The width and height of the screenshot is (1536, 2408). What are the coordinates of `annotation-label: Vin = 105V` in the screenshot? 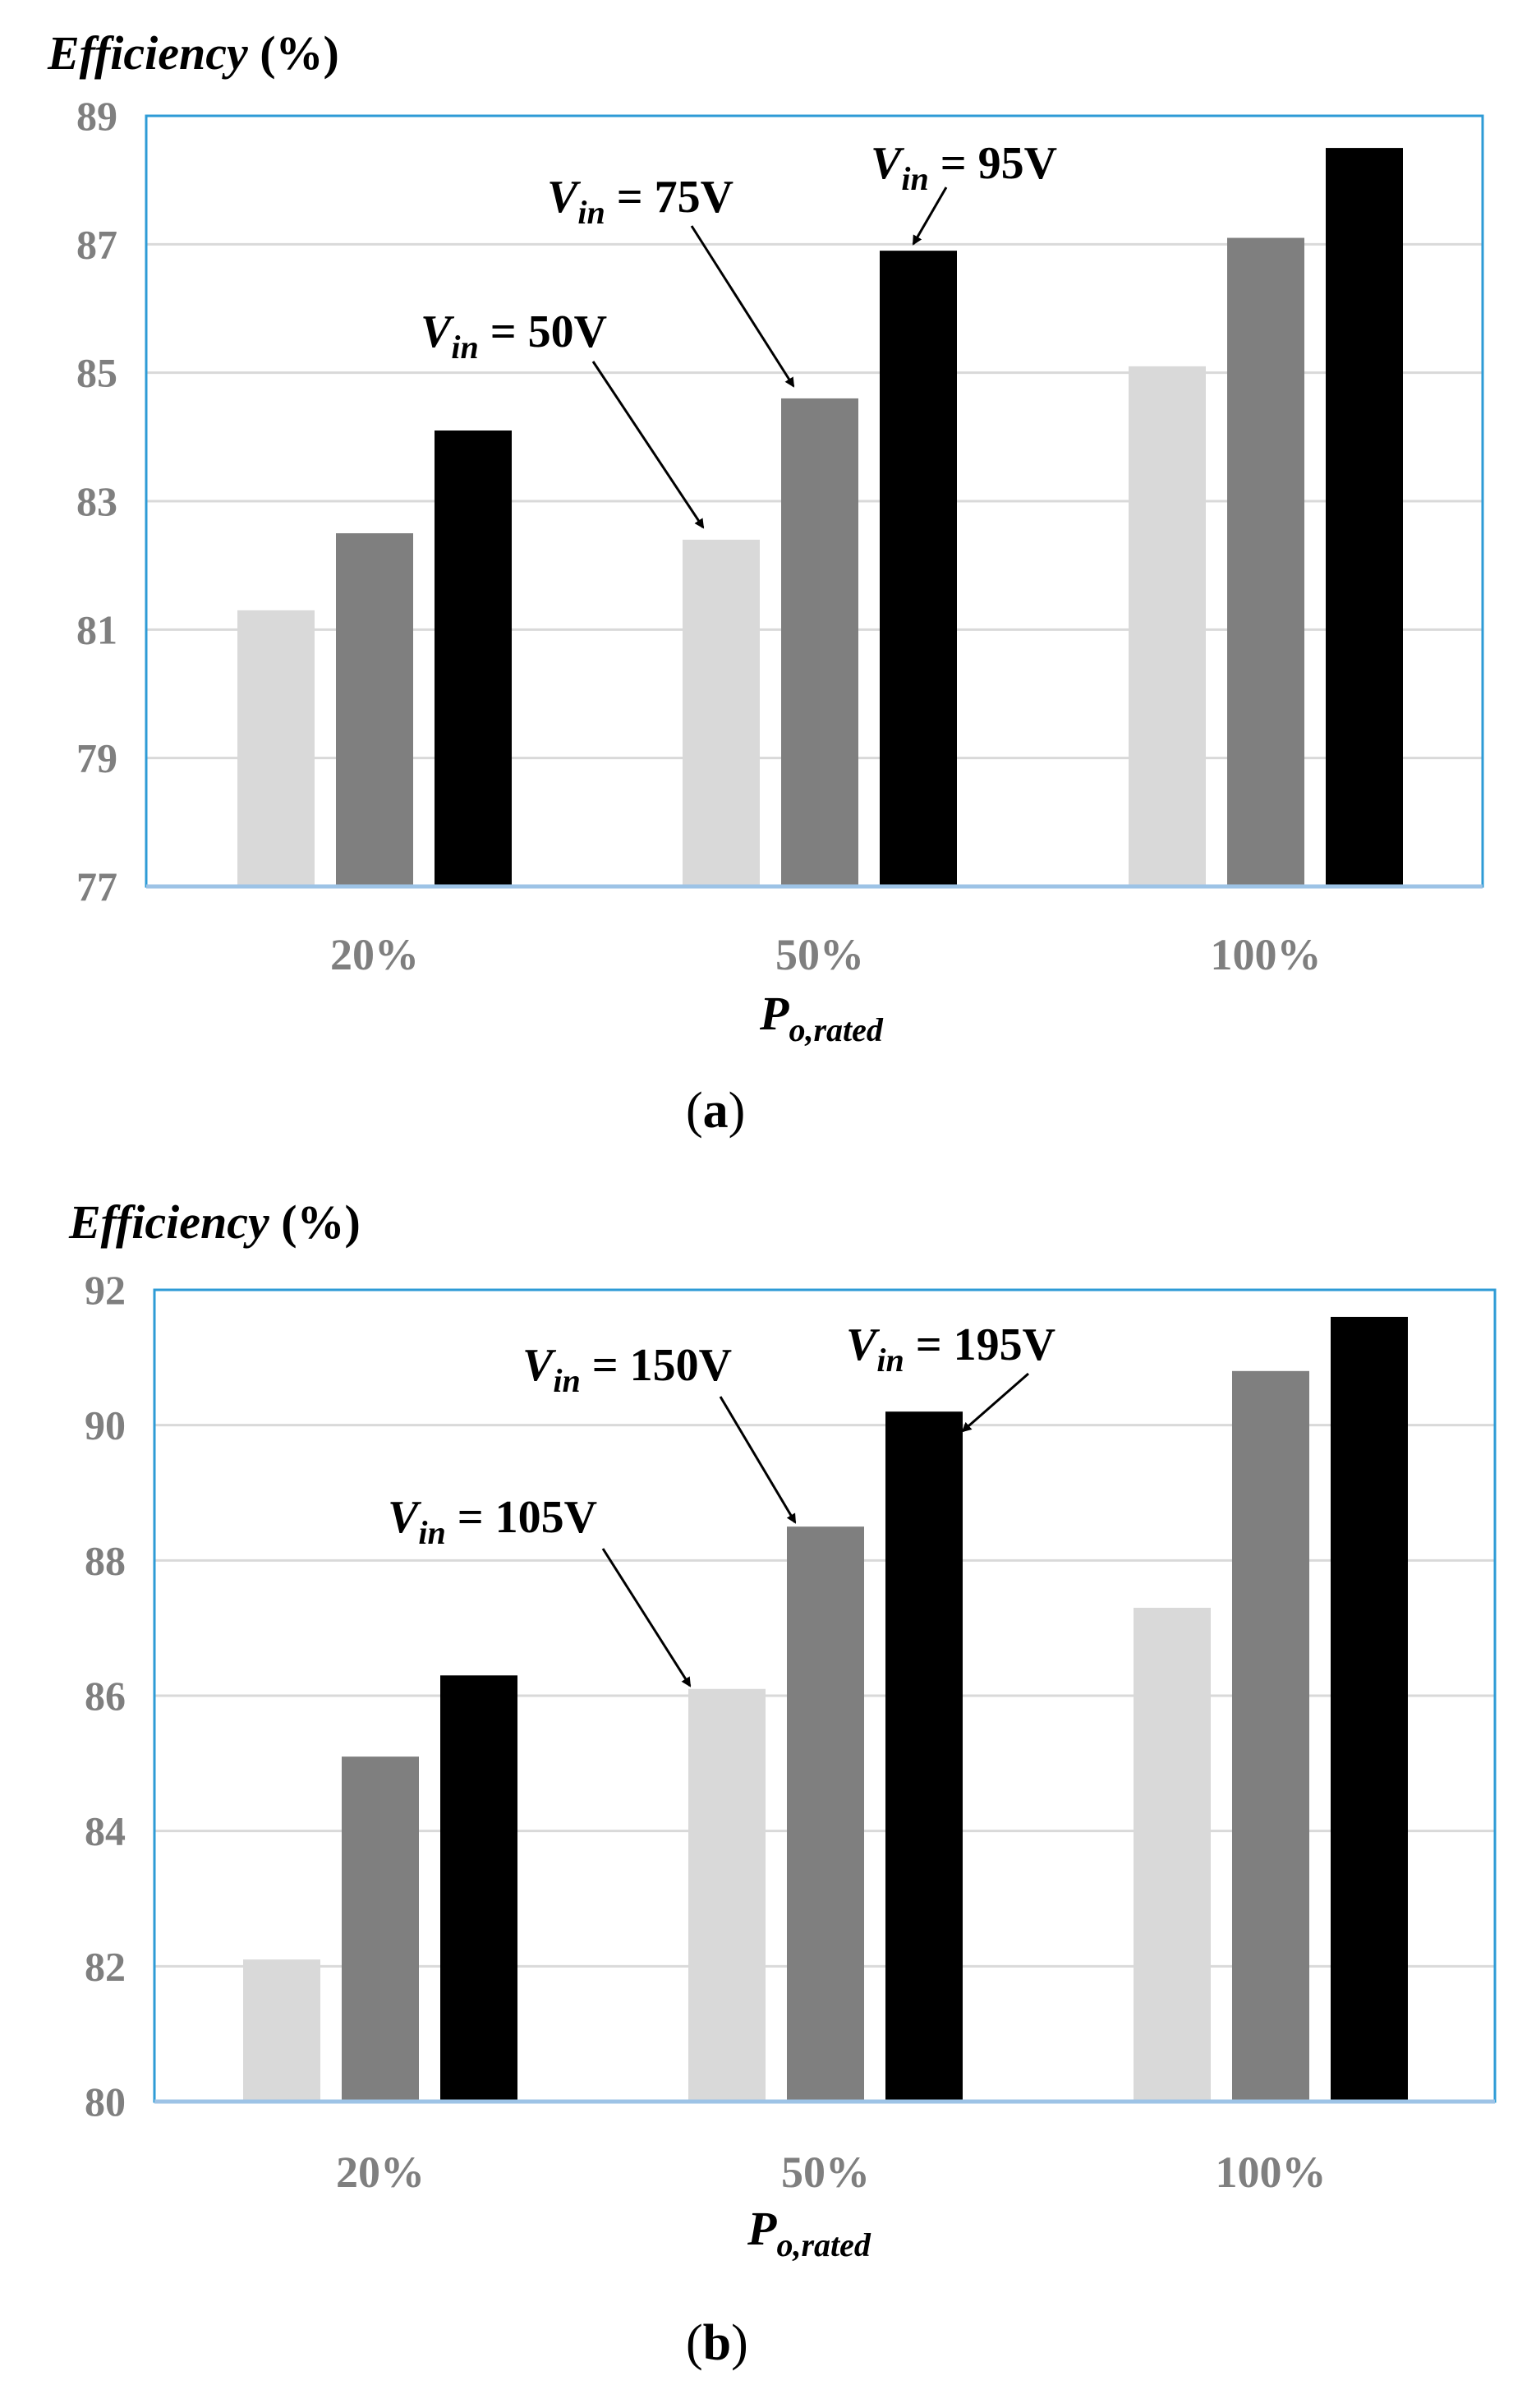 It's located at (493, 1521).